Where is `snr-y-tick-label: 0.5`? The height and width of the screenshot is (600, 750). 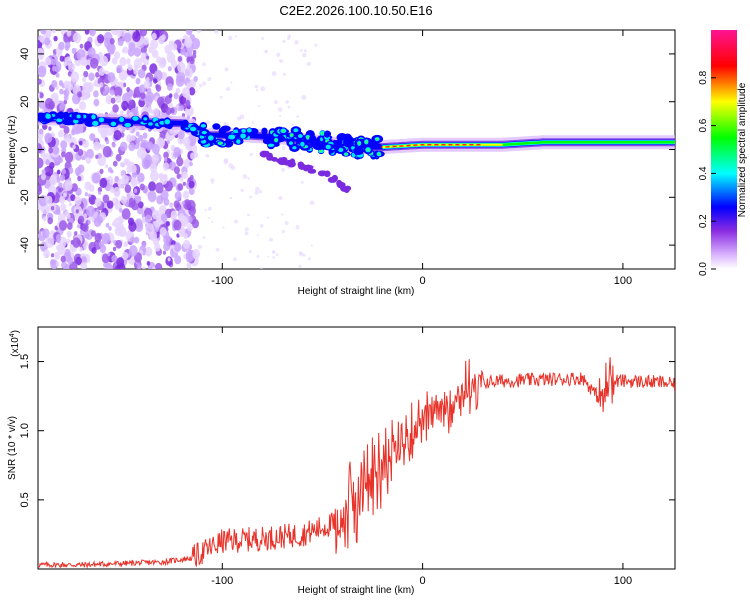
snr-y-tick-label: 0.5 is located at coordinates (25, 499).